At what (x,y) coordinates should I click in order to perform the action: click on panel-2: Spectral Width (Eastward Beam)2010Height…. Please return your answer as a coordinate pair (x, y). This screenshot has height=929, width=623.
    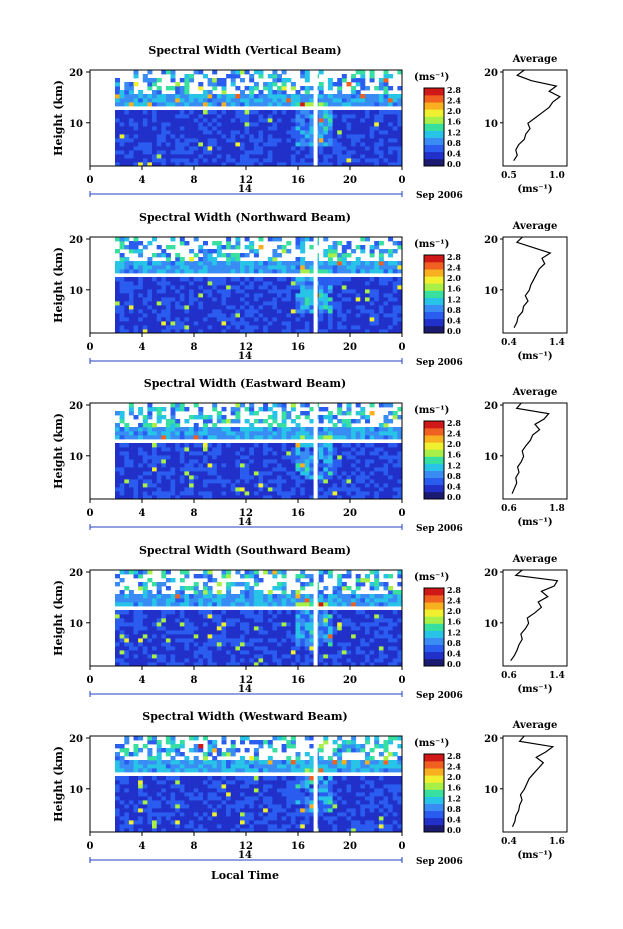
    Looking at the image, I should click on (310, 455).